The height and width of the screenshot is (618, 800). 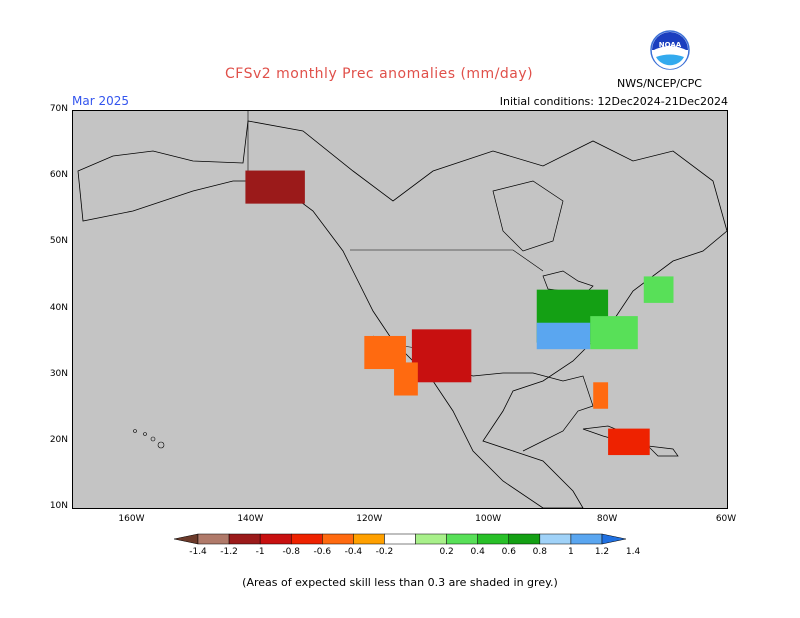 What do you see at coordinates (369, 519) in the screenshot?
I see `lon-label: 120W` at bounding box center [369, 519].